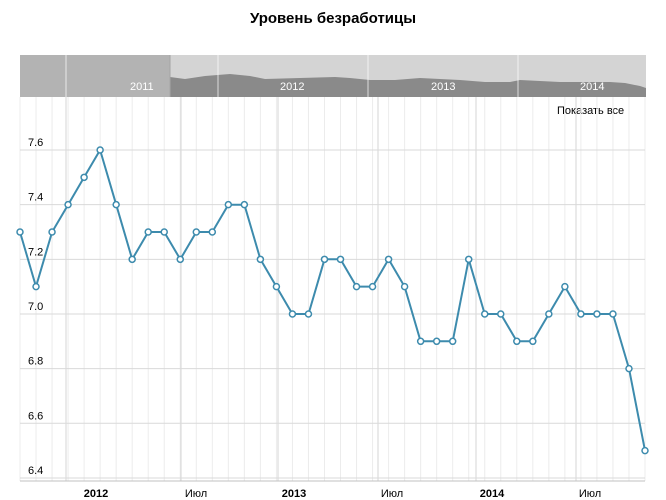  What do you see at coordinates (408, 85) in the screenshot?
I see `navigator-series-area` at bounding box center [408, 85].